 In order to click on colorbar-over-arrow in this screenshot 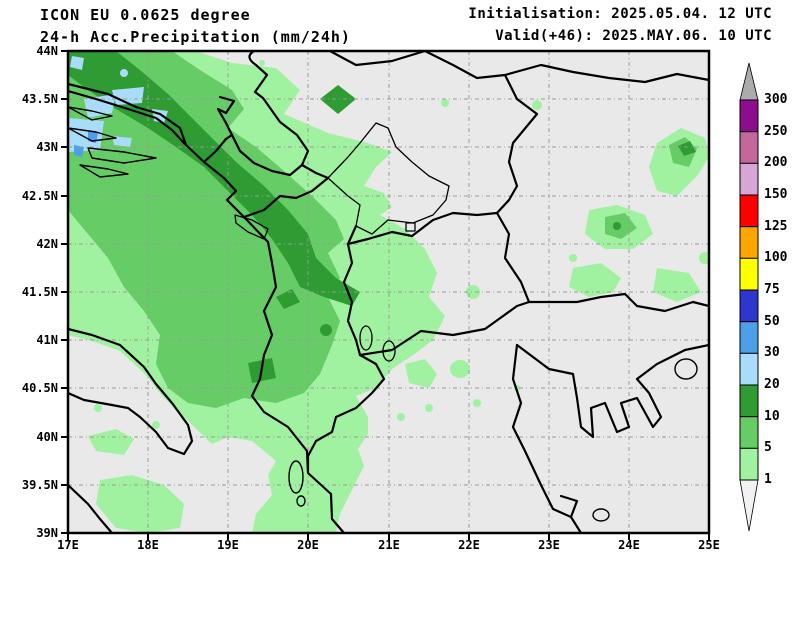, I will do `click(749, 81)`.